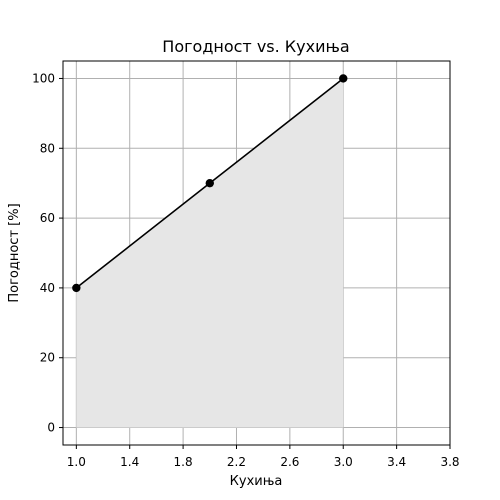 The image size is (500, 500). What do you see at coordinates (449, 462) in the screenshot?
I see `x-tick-label: 3.8` at bounding box center [449, 462].